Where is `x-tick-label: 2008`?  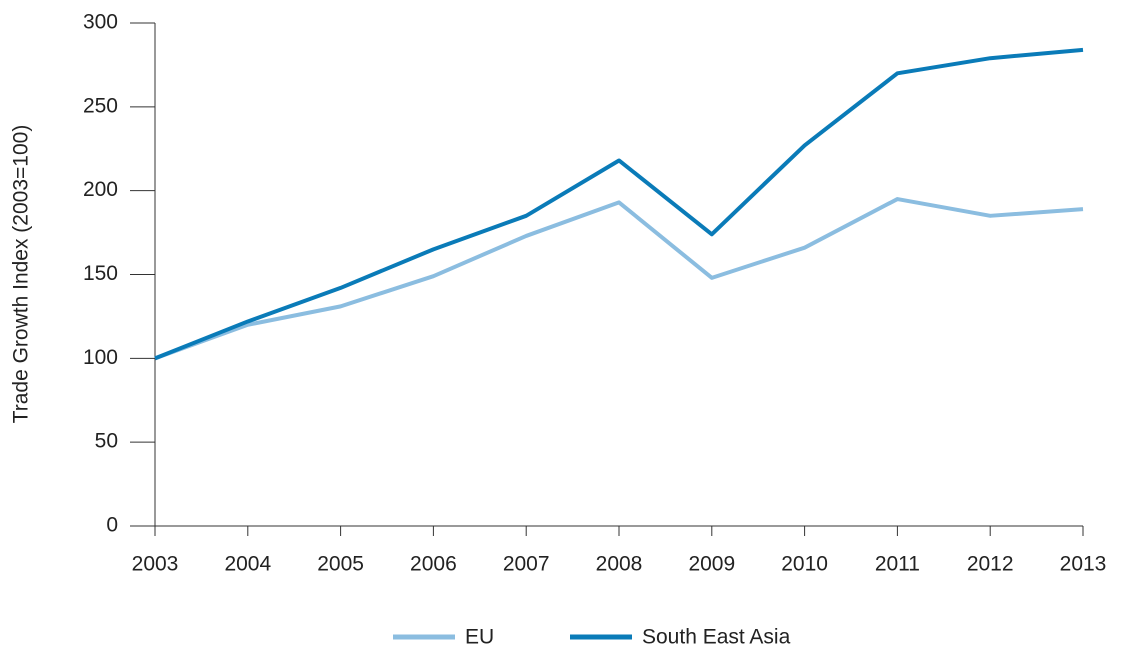 x-tick-label: 2008 is located at coordinates (619, 564).